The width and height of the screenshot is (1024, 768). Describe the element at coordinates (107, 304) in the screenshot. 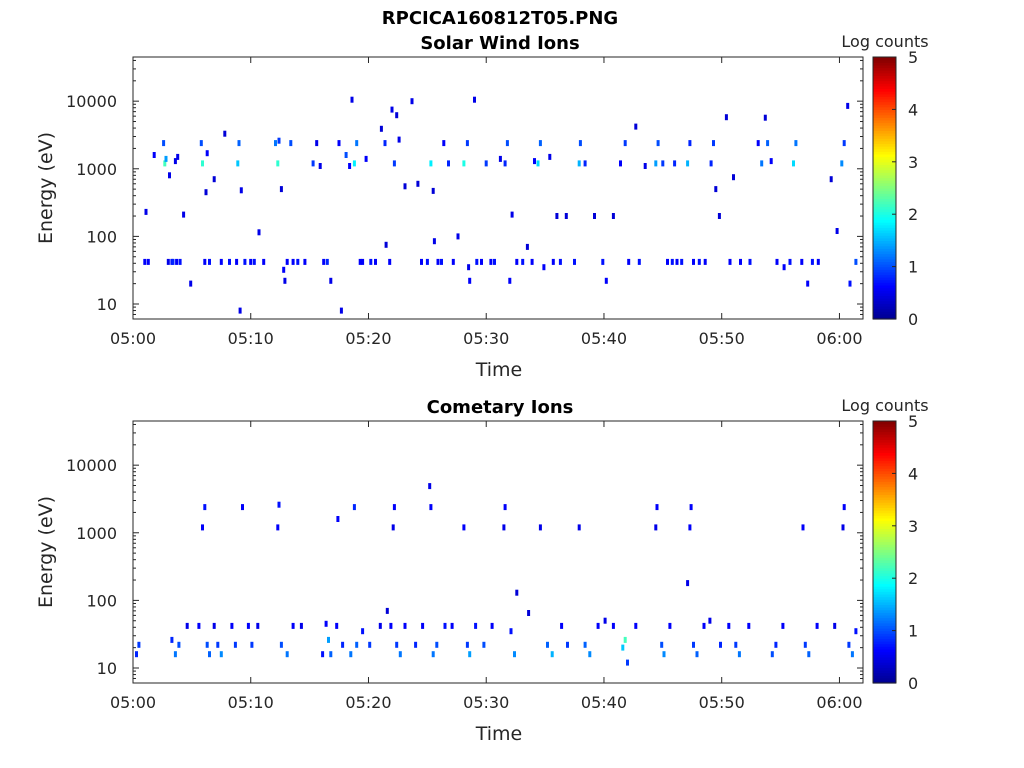

I see `y-tick-label: 10` at that location.